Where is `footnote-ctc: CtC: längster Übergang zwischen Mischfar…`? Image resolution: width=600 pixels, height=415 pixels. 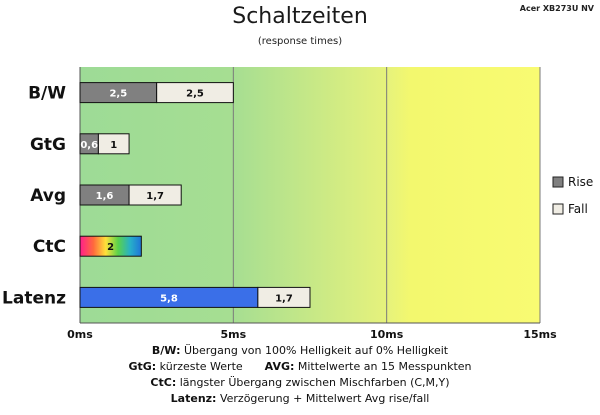
footnote-ctc: CtC: längster Übergang zwischen Mischfar… is located at coordinates (300, 383).